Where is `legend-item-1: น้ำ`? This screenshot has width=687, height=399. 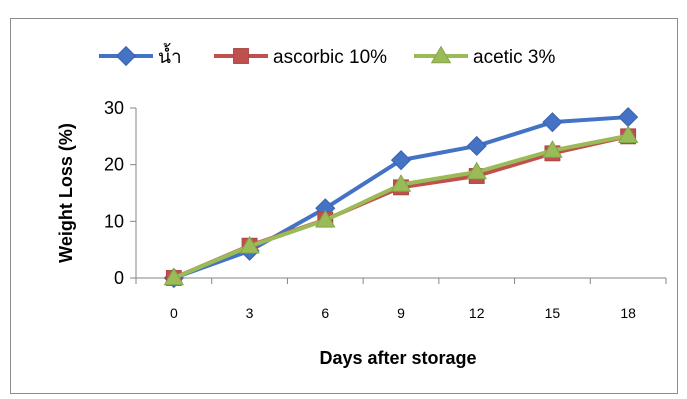 legend-item-1: น้ำ is located at coordinates (140, 55).